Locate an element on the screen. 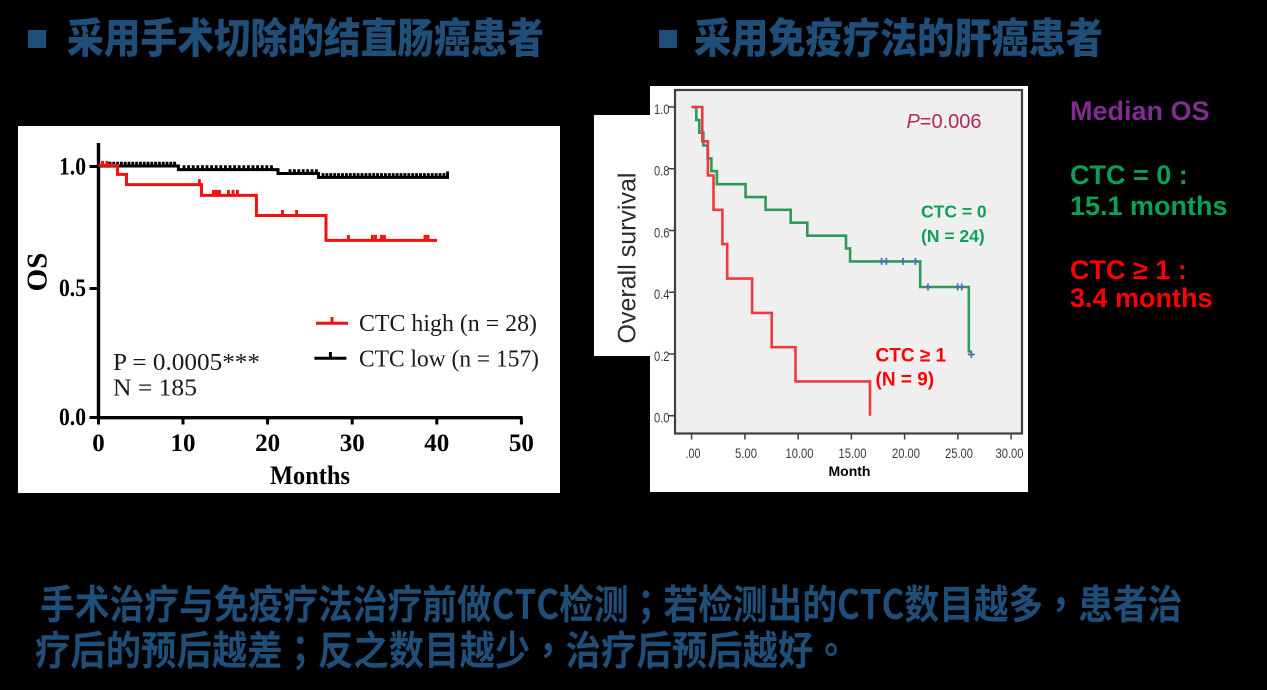 The height and width of the screenshot is (690, 1267). svg-text: CTC low (n = 157) is located at coordinates (449, 358).